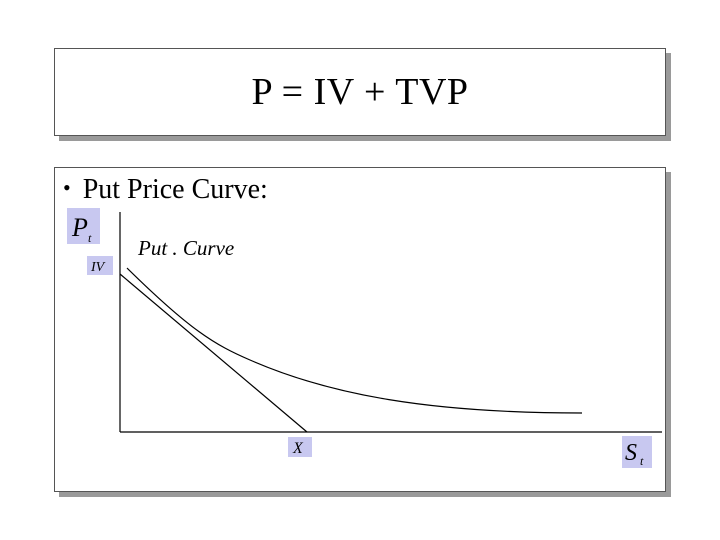 The width and height of the screenshot is (720, 540). I want to click on x-axis-label: S, so click(631, 453).